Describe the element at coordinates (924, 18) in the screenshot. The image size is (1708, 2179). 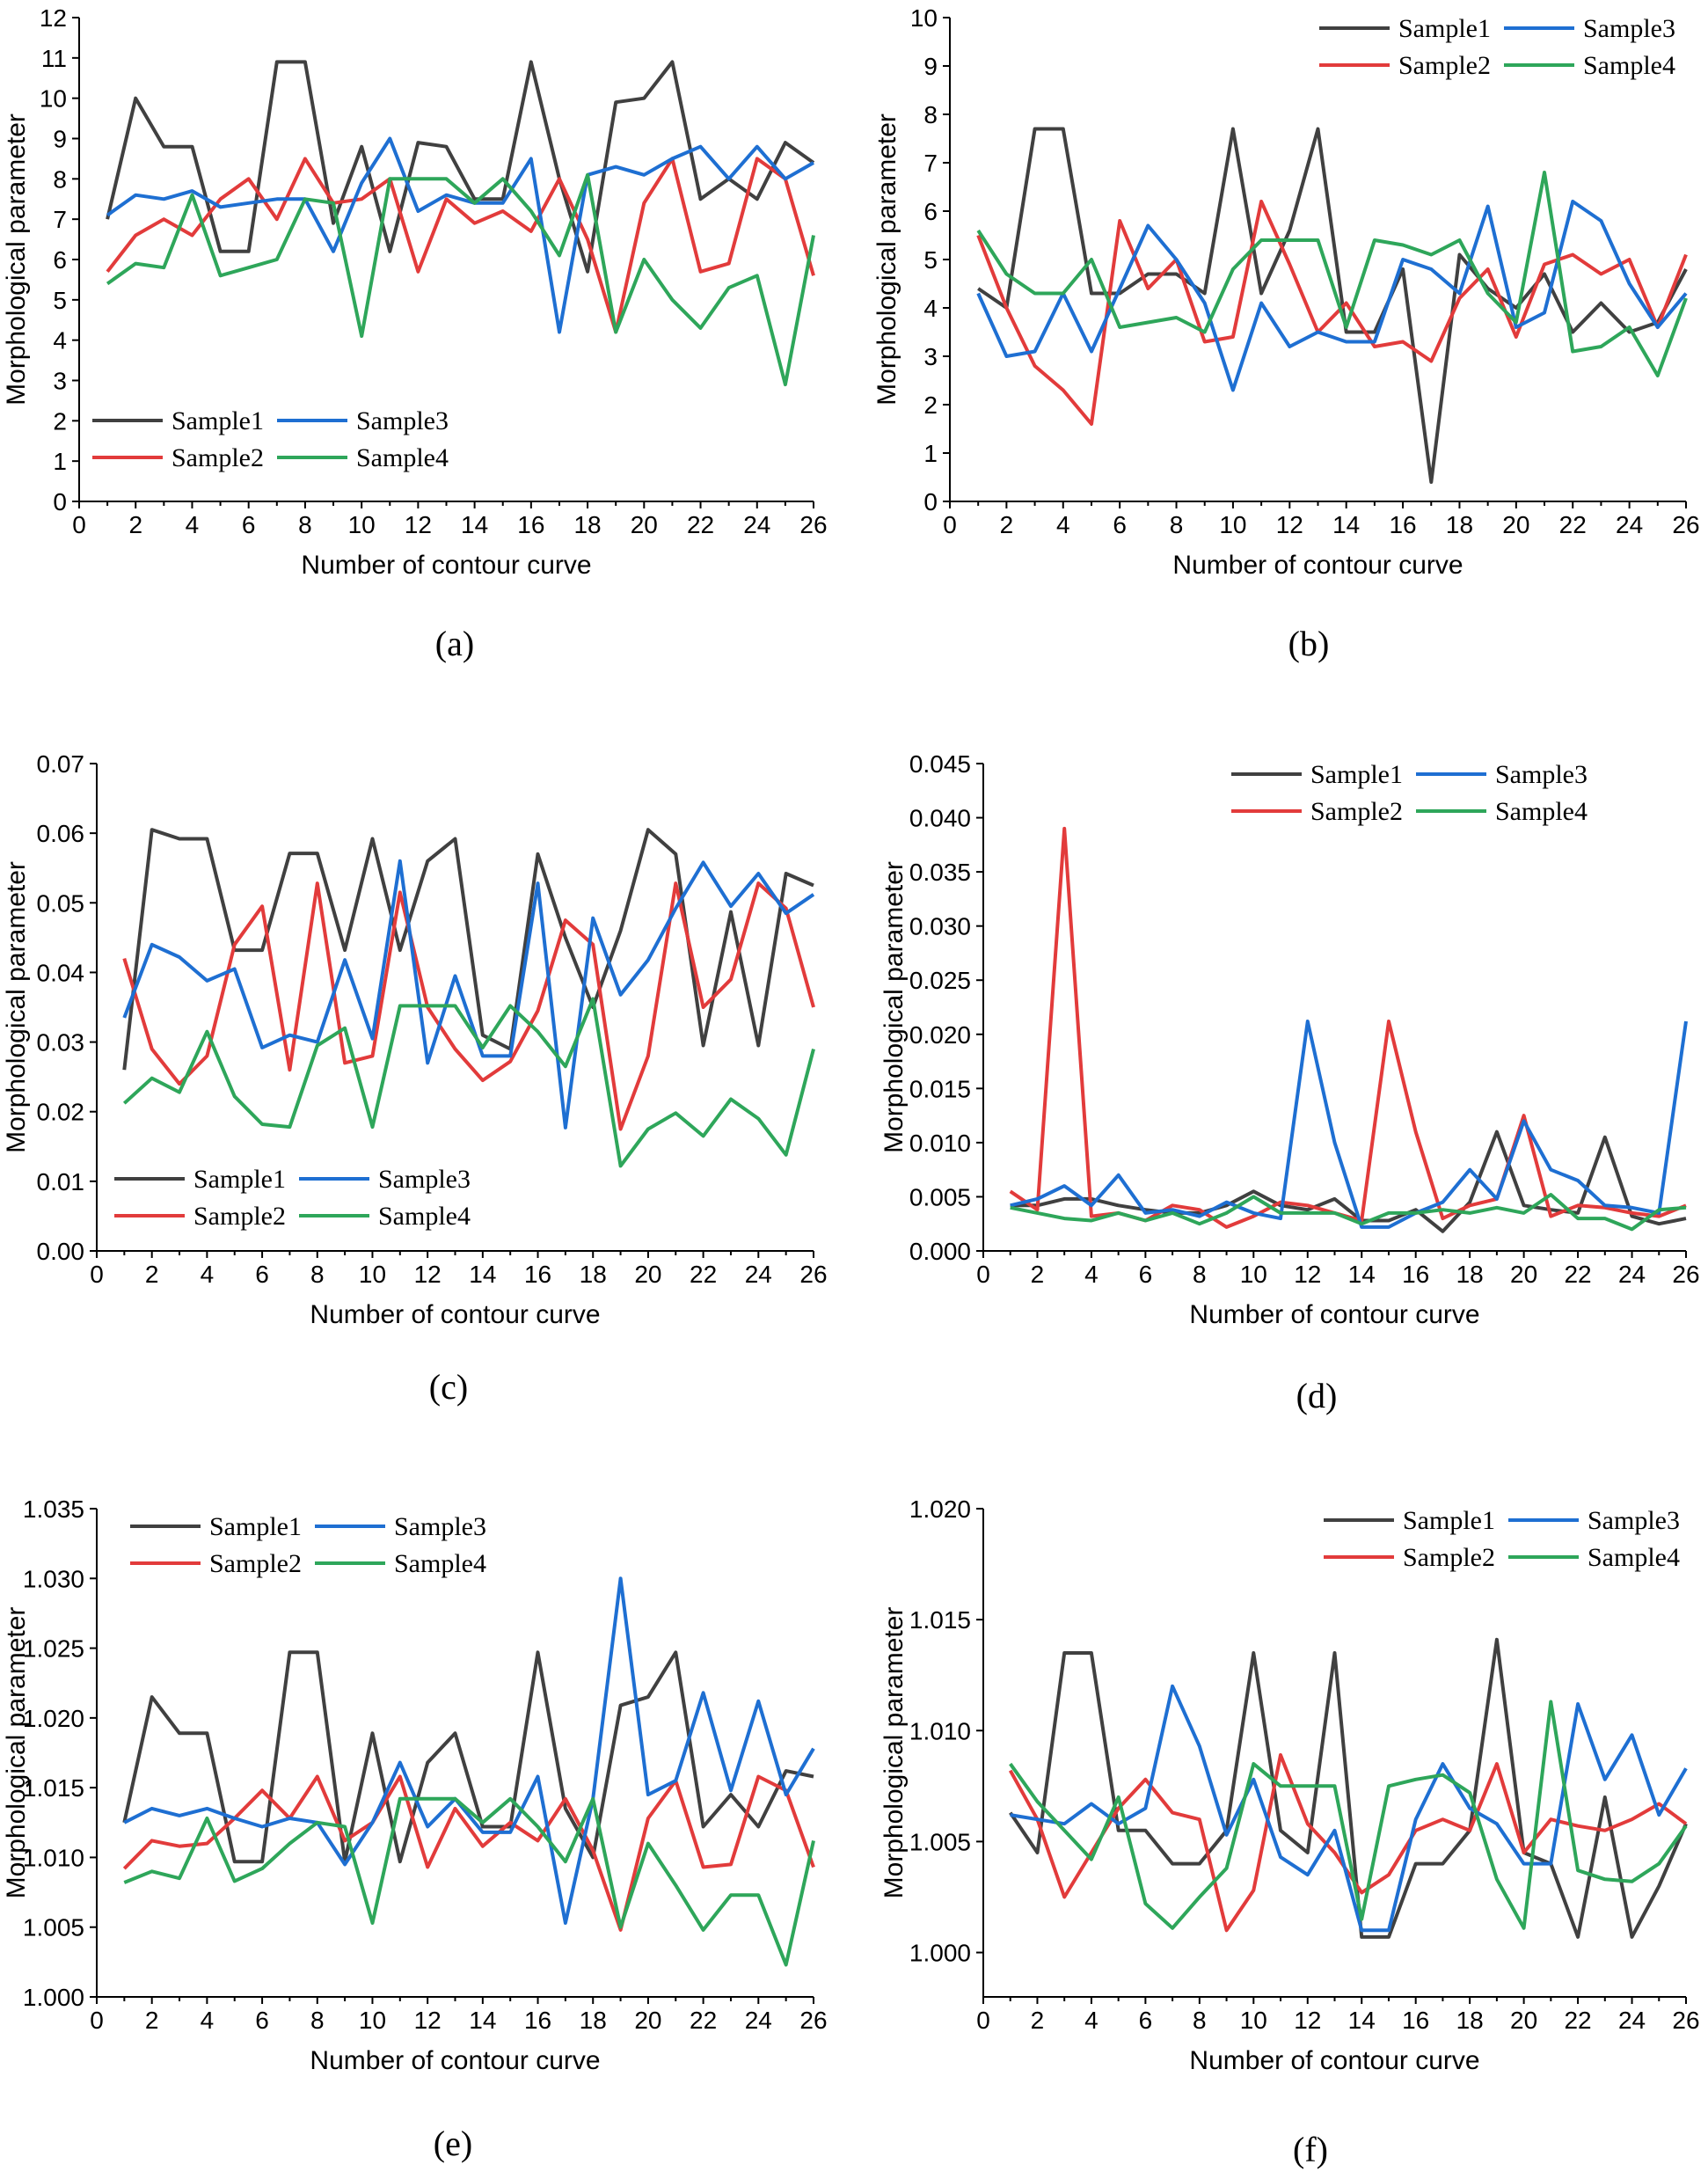
I see `y-tick-label: 10` at that location.